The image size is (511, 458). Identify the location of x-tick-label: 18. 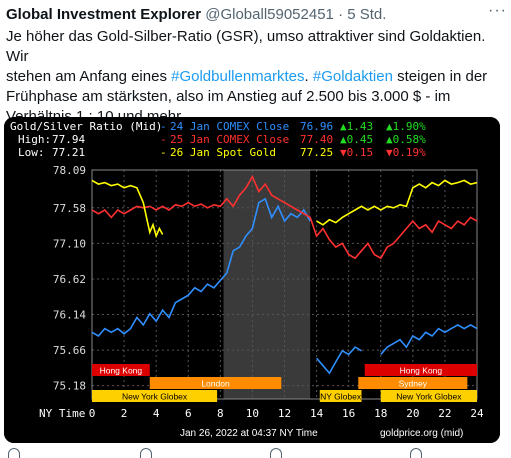
(380, 413).